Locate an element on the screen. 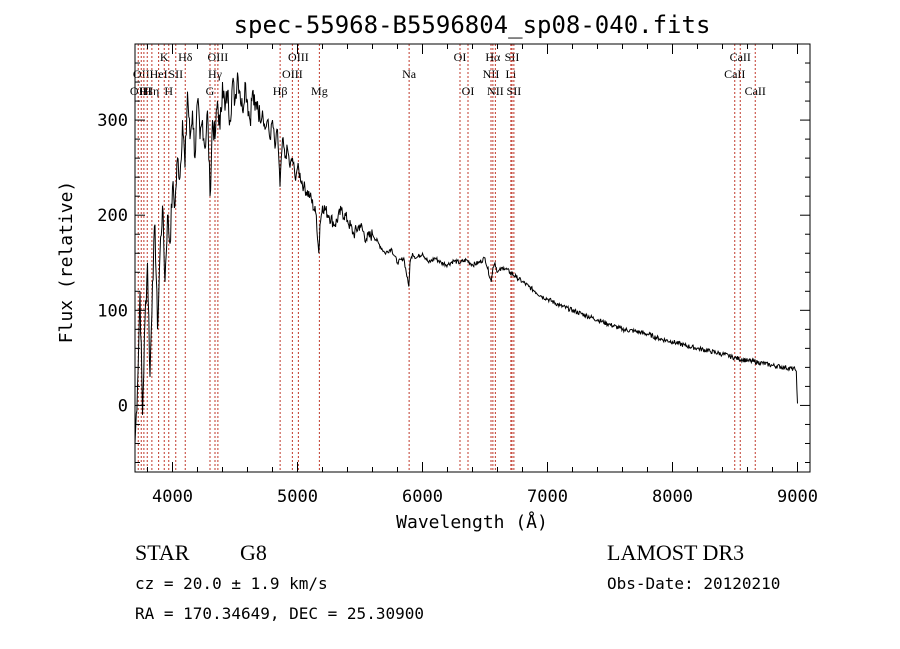 The image size is (900, 649). y-tick-label: 100 is located at coordinates (112, 311).